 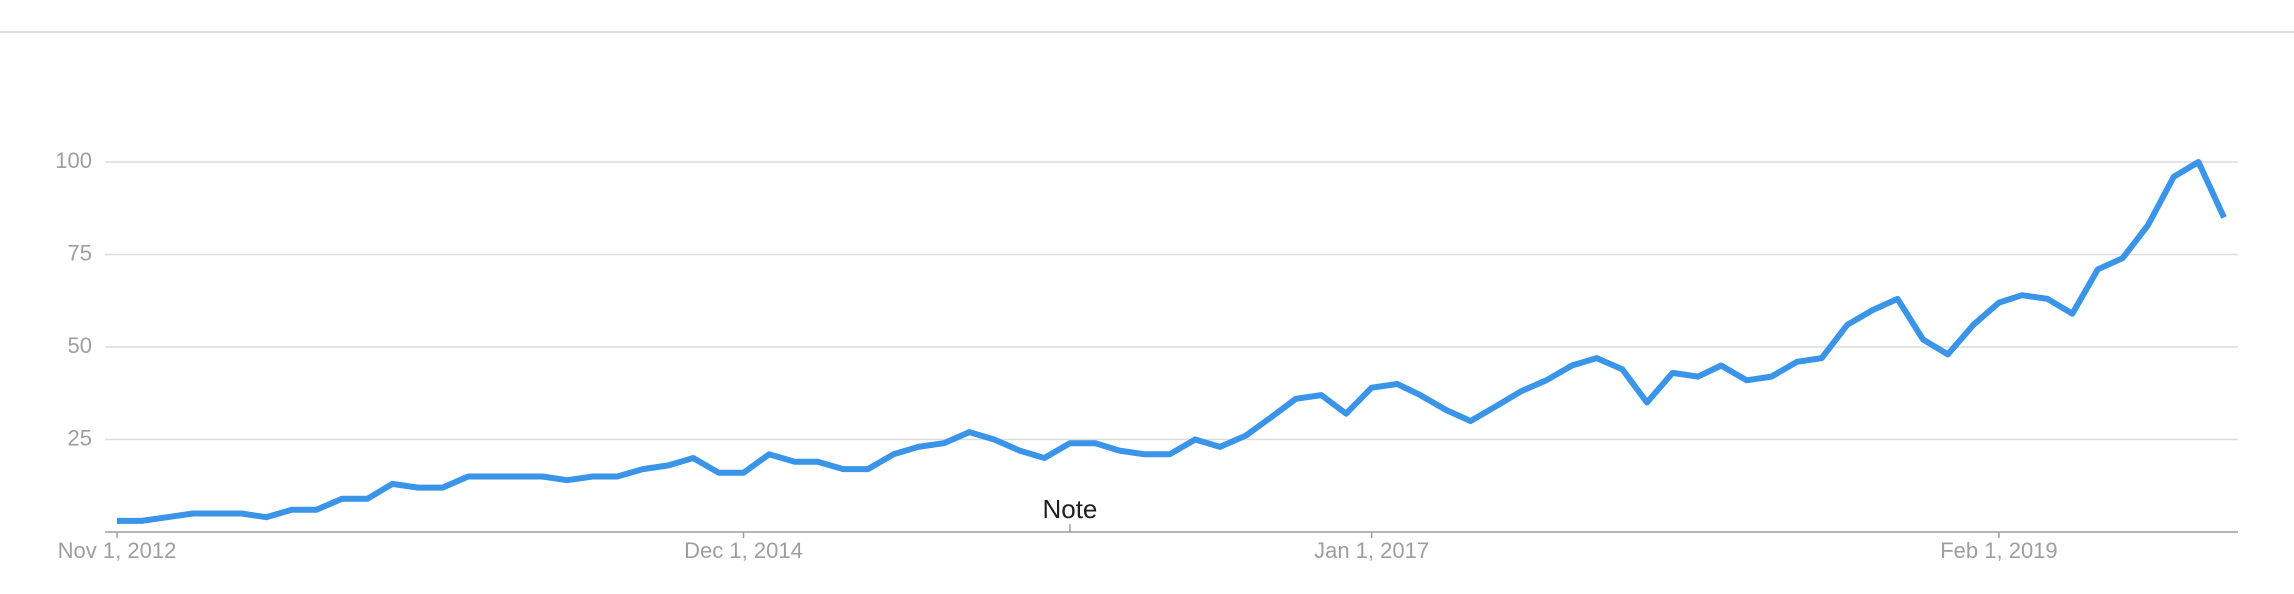 What do you see at coordinates (80, 345) in the screenshot?
I see `y-tick-label: 50` at bounding box center [80, 345].